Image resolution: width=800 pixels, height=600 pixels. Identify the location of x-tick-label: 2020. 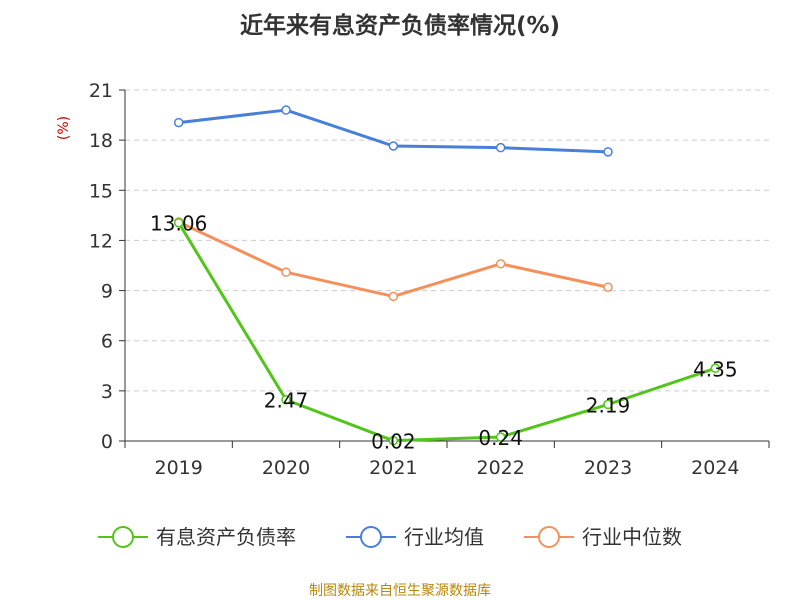
(286, 468).